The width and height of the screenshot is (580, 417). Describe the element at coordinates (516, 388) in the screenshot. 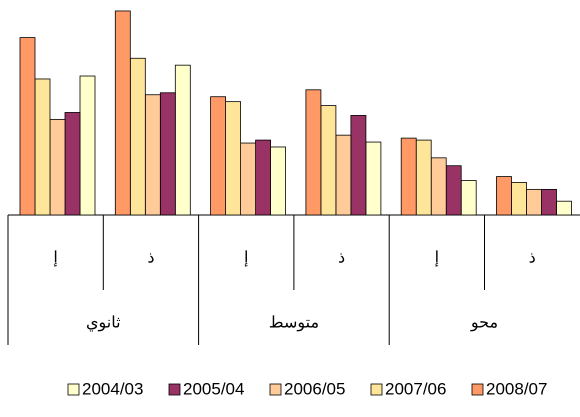

I see `legend-label: 2008/07` at that location.